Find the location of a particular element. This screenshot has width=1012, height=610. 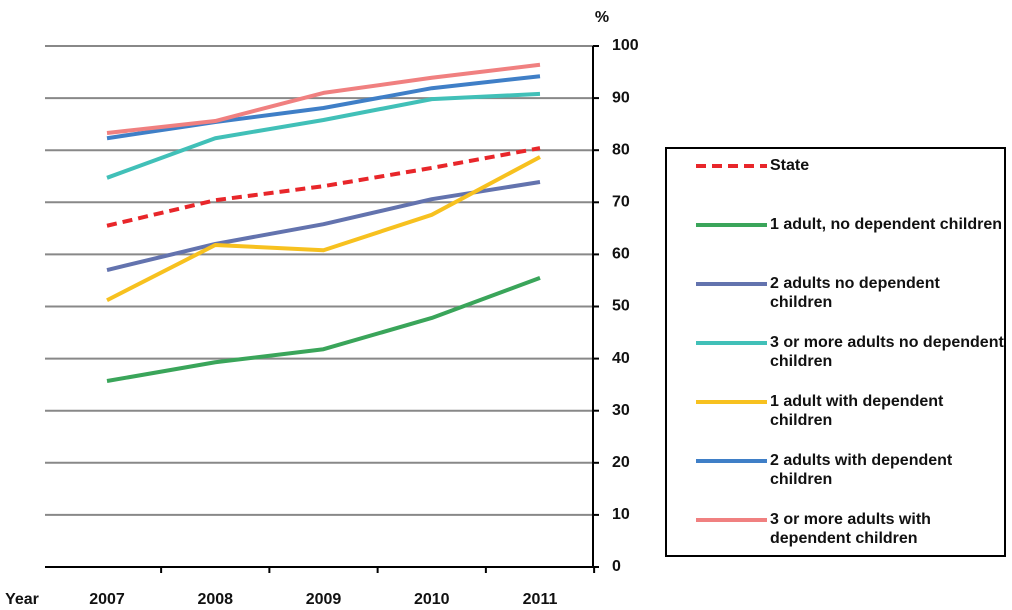

x-tick-label: 2007 is located at coordinates (107, 599).